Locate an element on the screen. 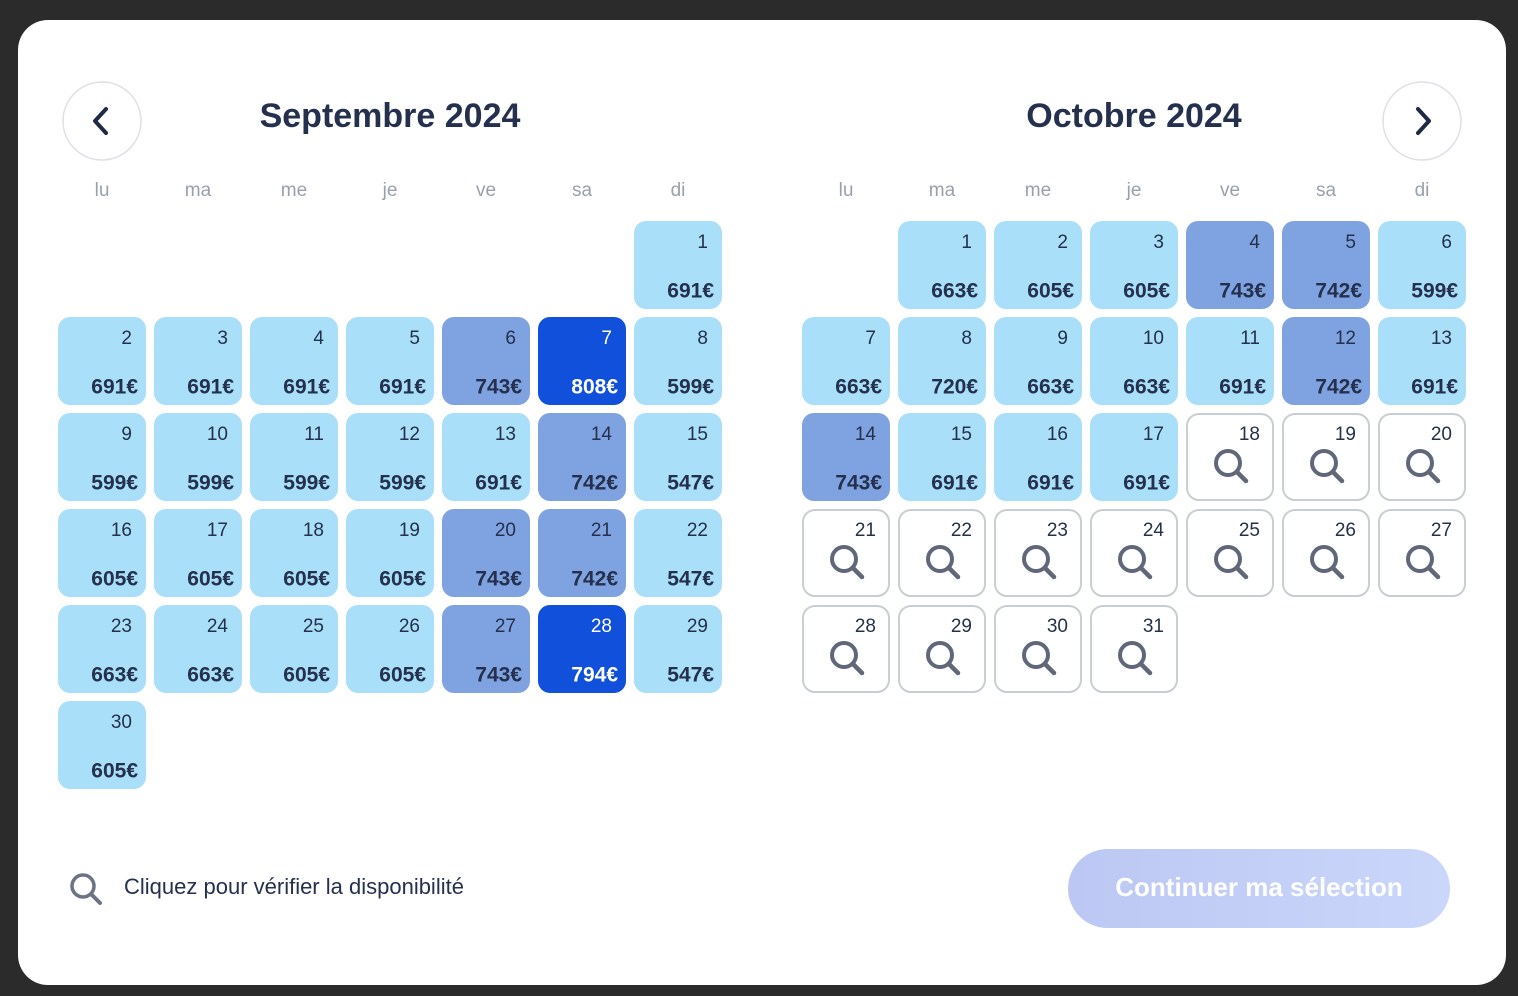 The image size is (1518, 996). day-cell: 15 691€ is located at coordinates (942, 457).